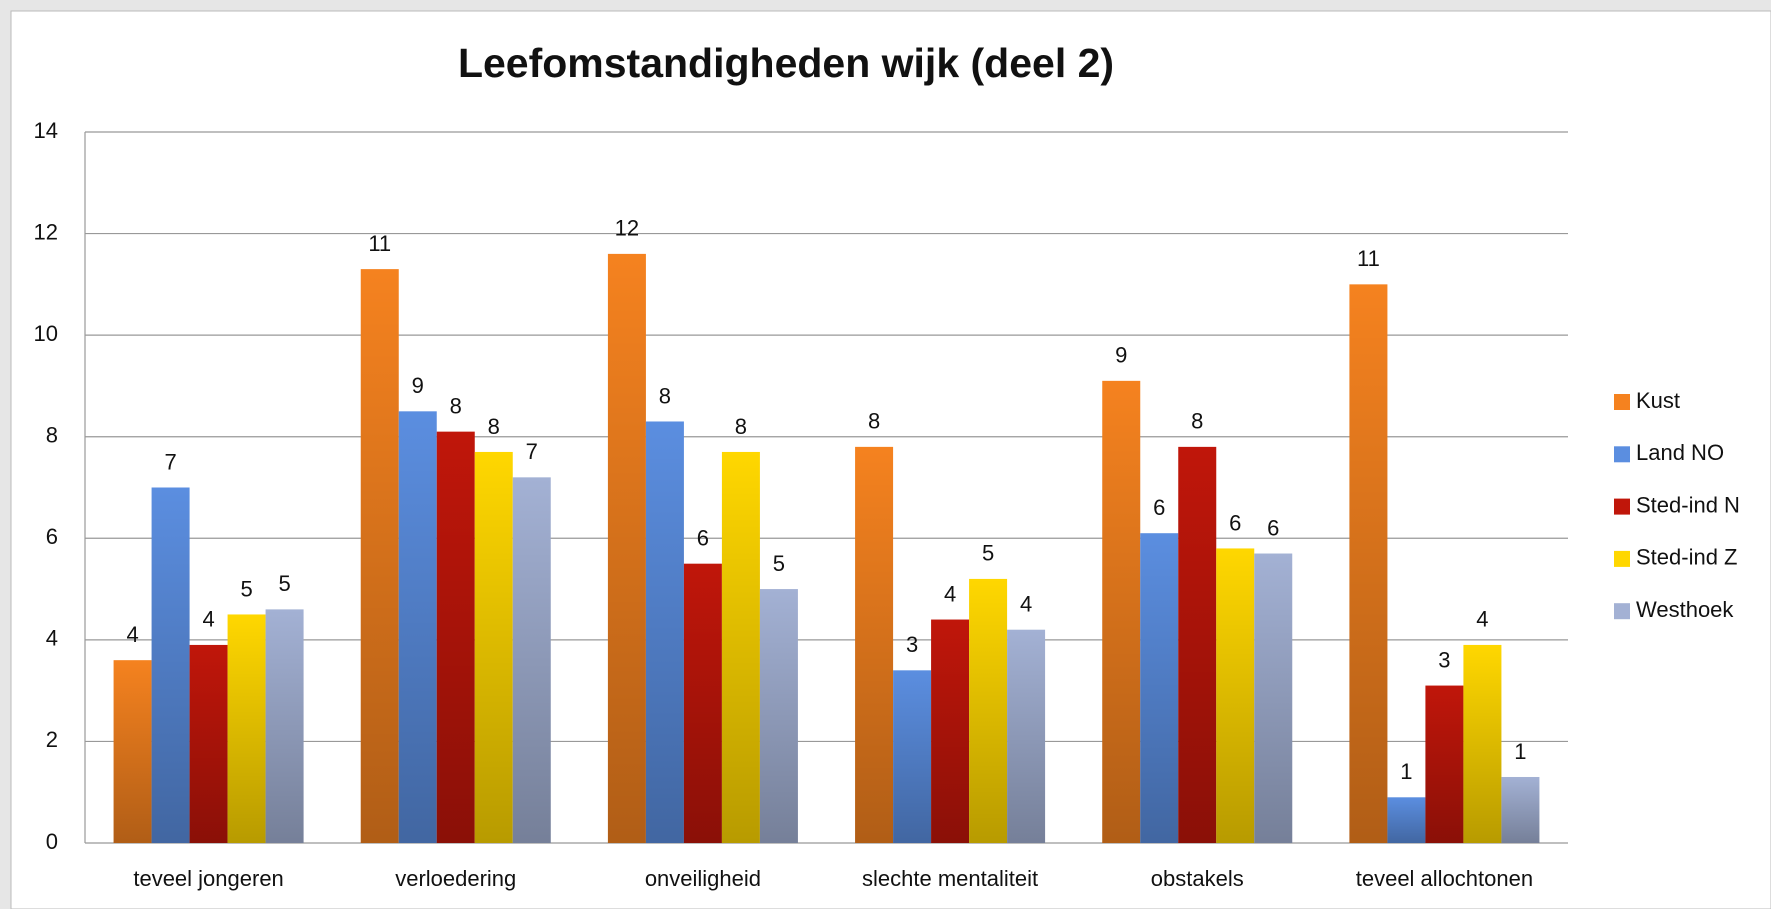 The image size is (1771, 909). I want to click on legend-label: Sted-ind N, so click(1688, 504).